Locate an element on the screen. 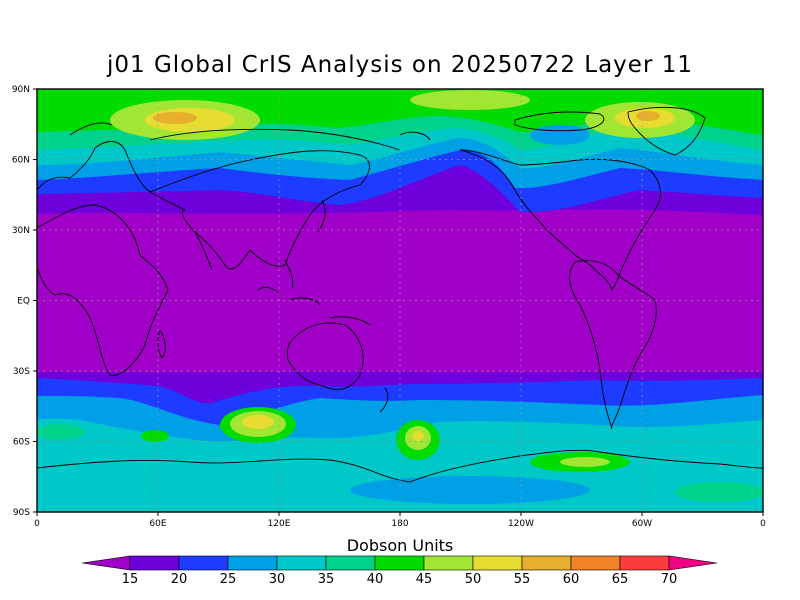 The image size is (800, 600). colorbar-tick-label: 50 is located at coordinates (473, 579).